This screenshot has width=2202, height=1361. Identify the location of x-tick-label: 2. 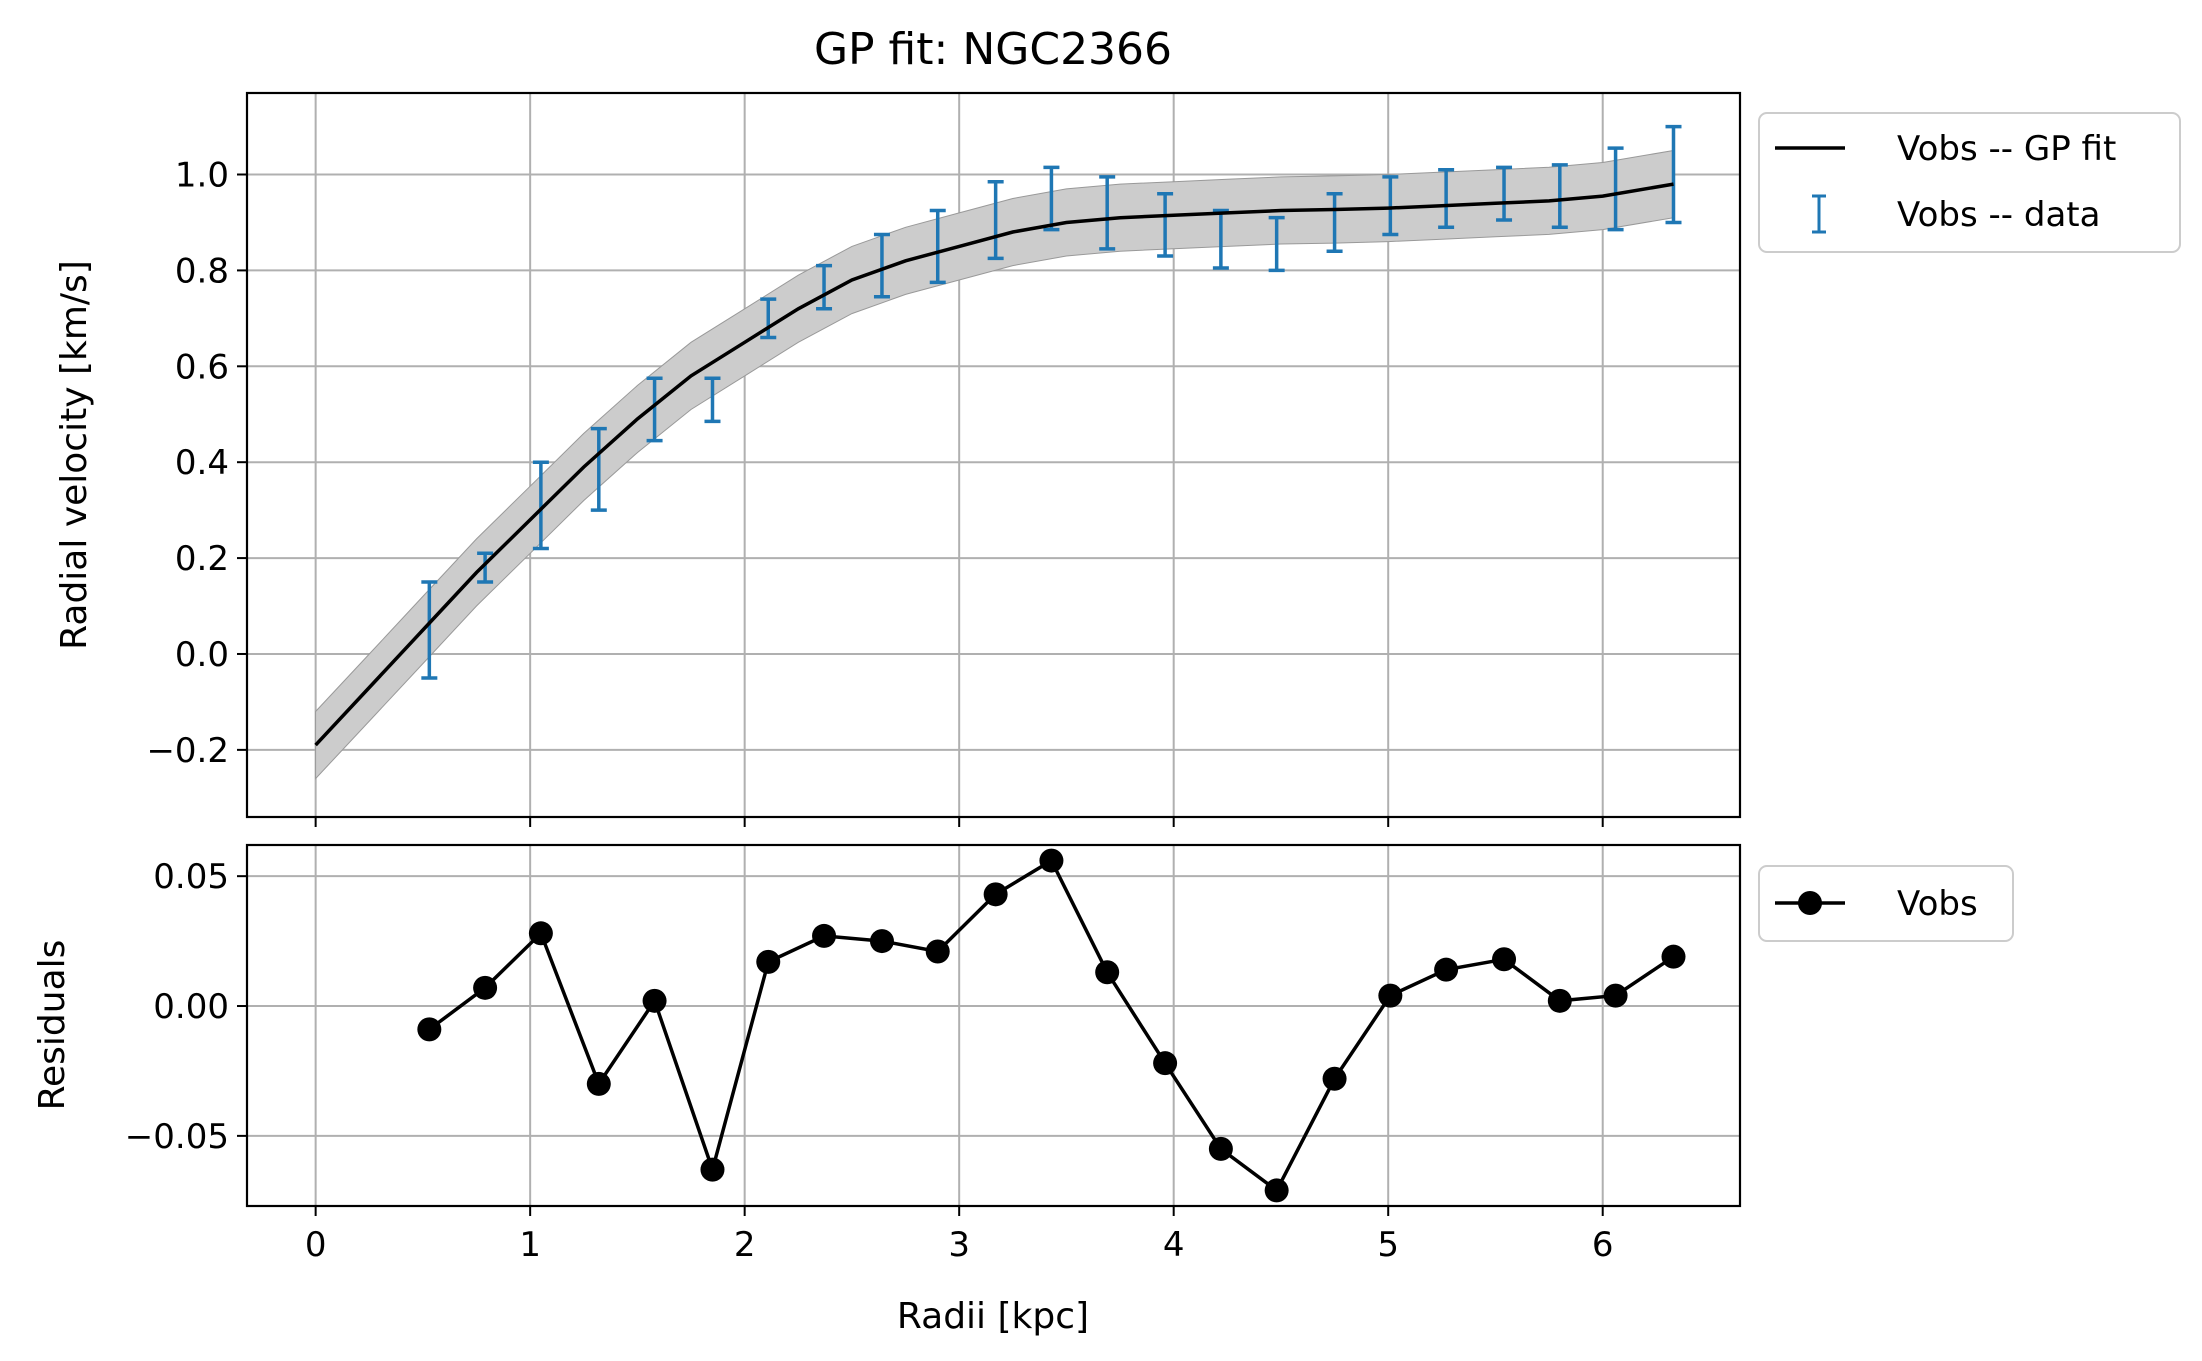
(745, 1245).